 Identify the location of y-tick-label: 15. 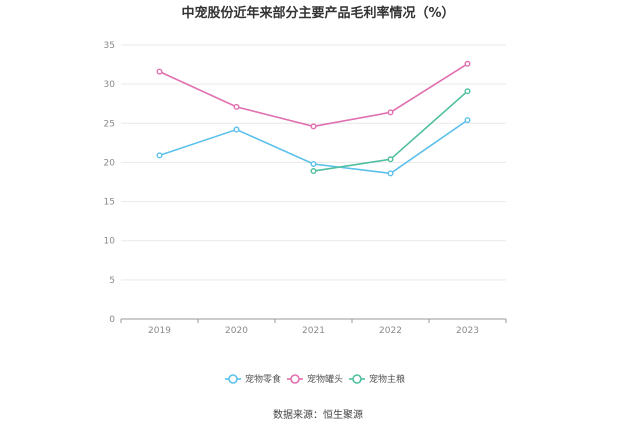
(109, 203).